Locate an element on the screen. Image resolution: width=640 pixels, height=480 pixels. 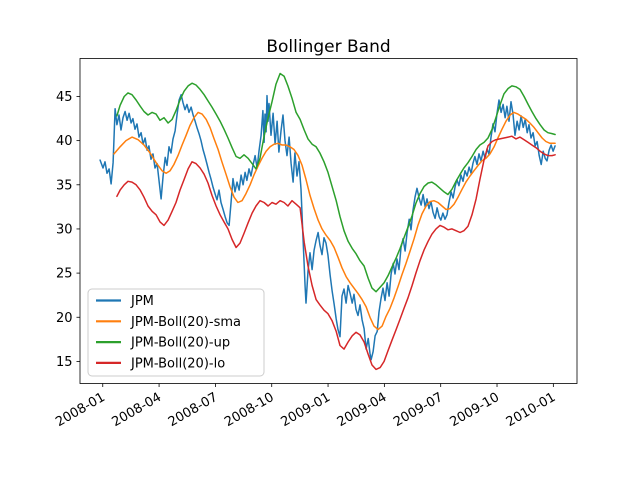
y-tick-label: 25 is located at coordinates (64, 274).